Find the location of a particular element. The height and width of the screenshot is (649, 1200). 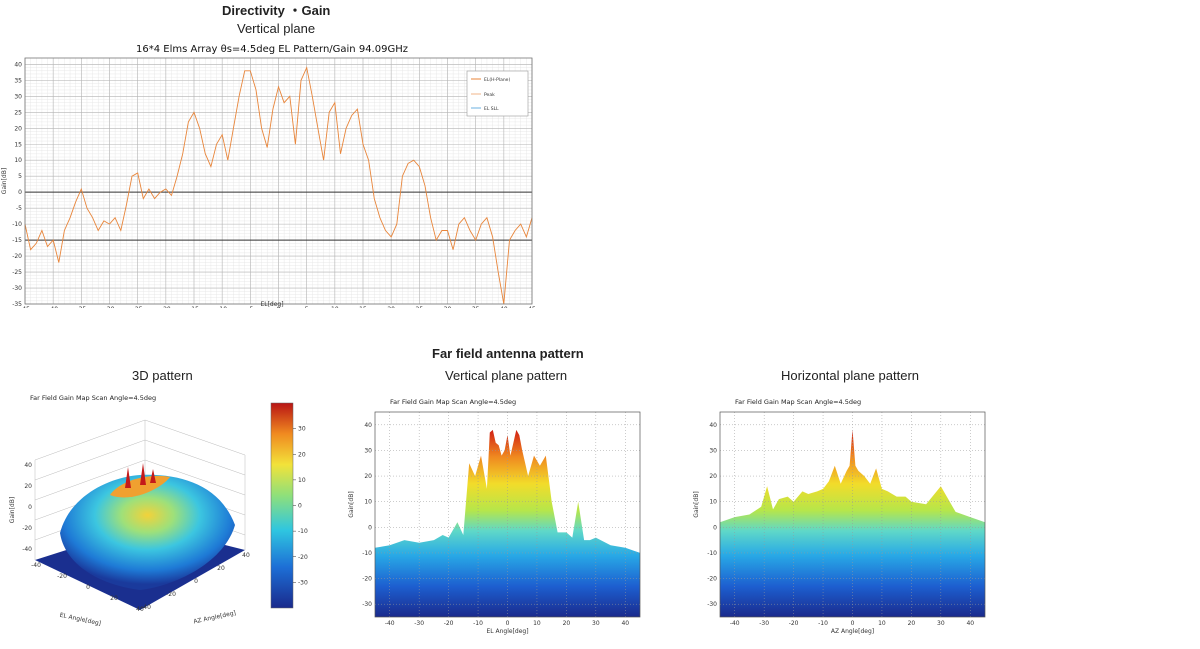

y-tick-label: 40 is located at coordinates (713, 425).